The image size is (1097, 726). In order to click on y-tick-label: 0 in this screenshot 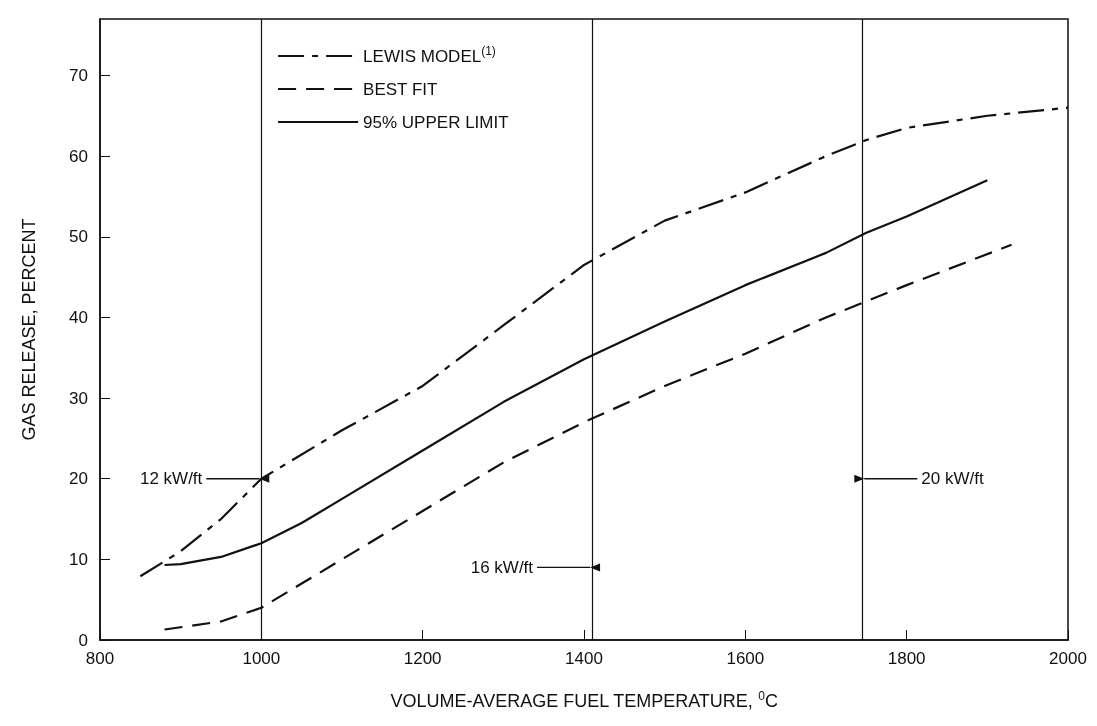, I will do `click(83, 640)`.